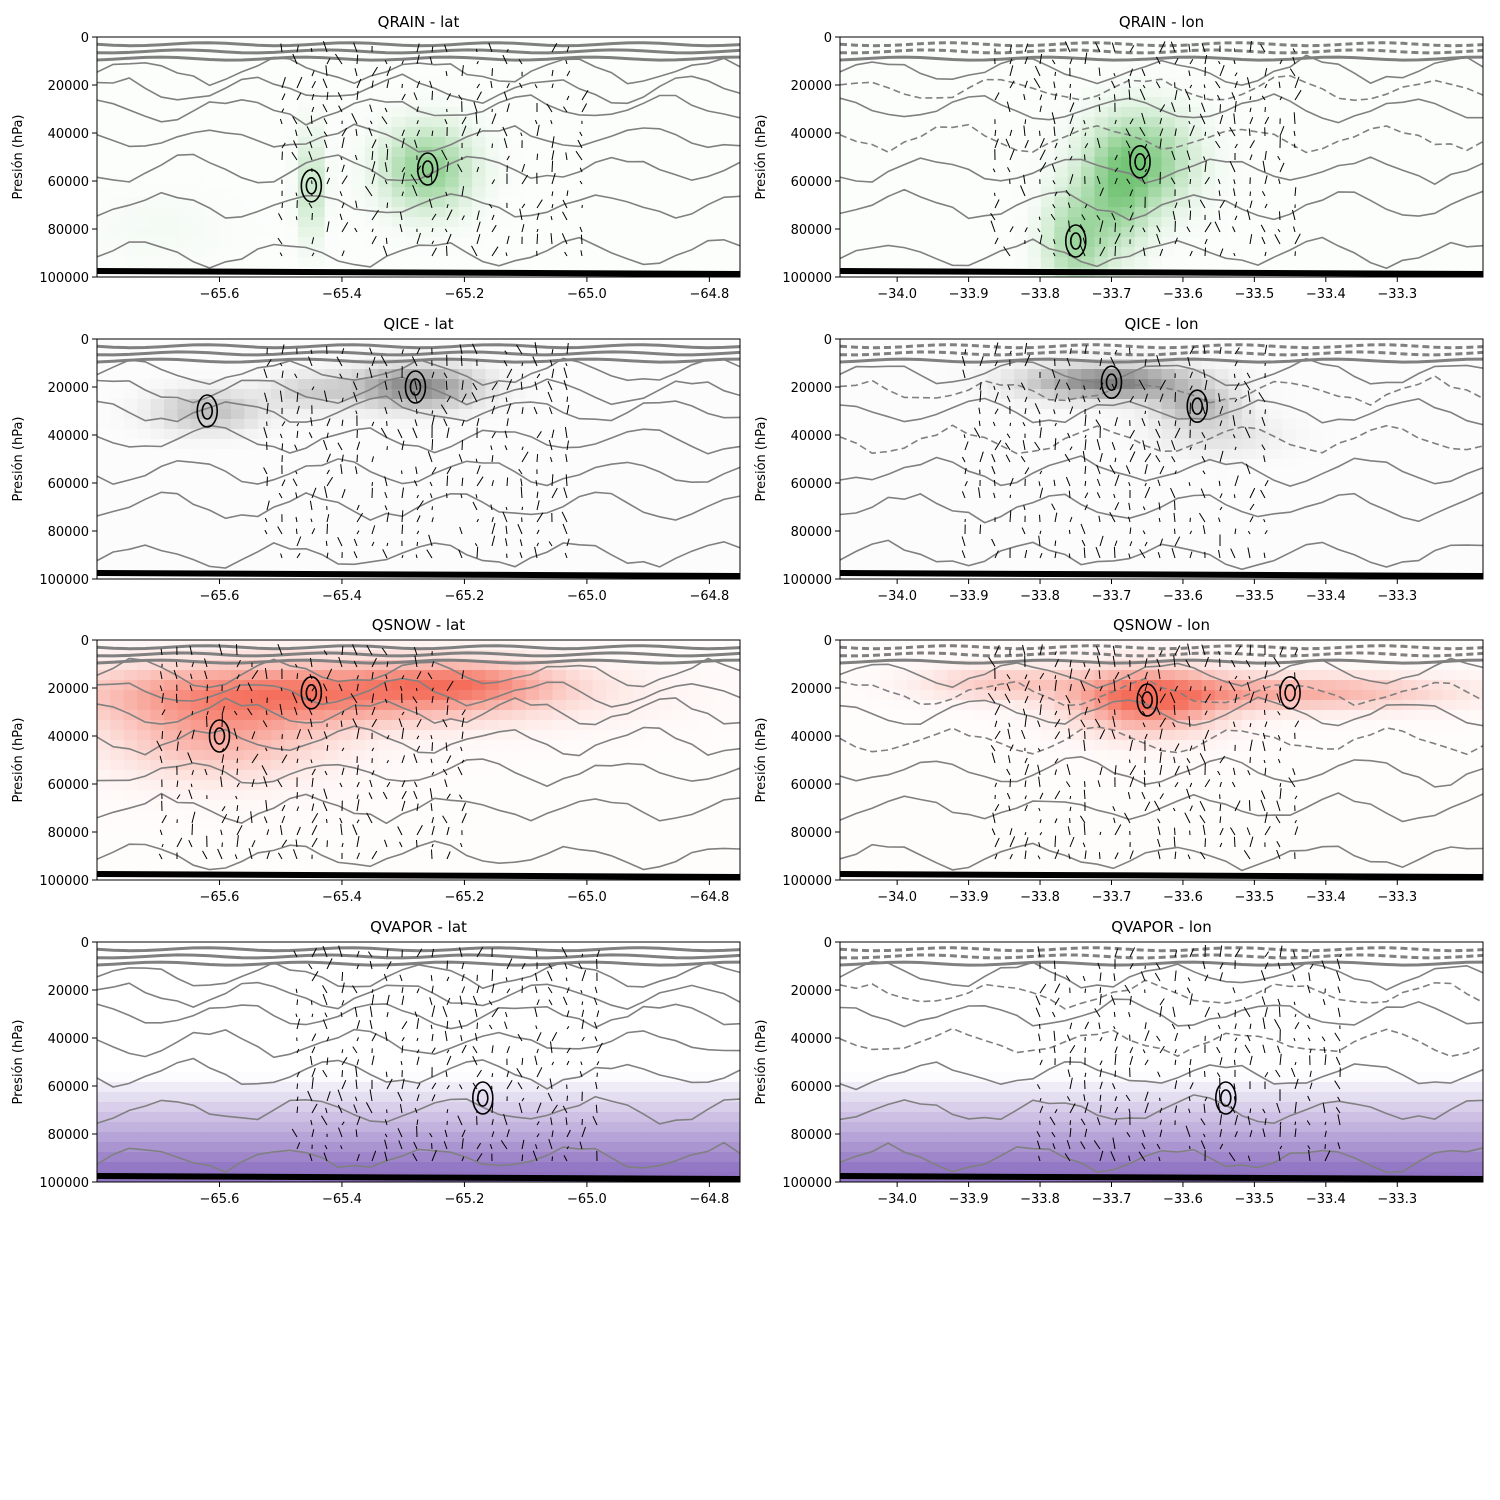  Describe the element at coordinates (311, 399) in the screenshot. I see `black-contours` at that location.